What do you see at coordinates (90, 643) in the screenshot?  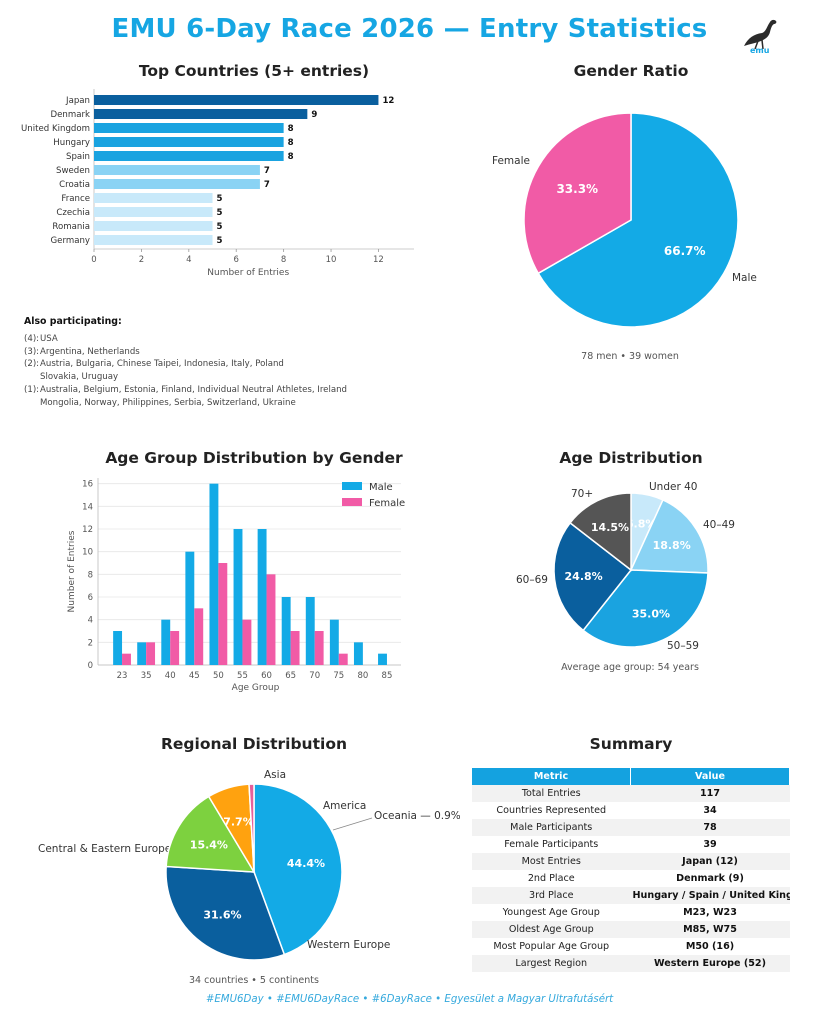 I see `y-tick-label: 2` at bounding box center [90, 643].